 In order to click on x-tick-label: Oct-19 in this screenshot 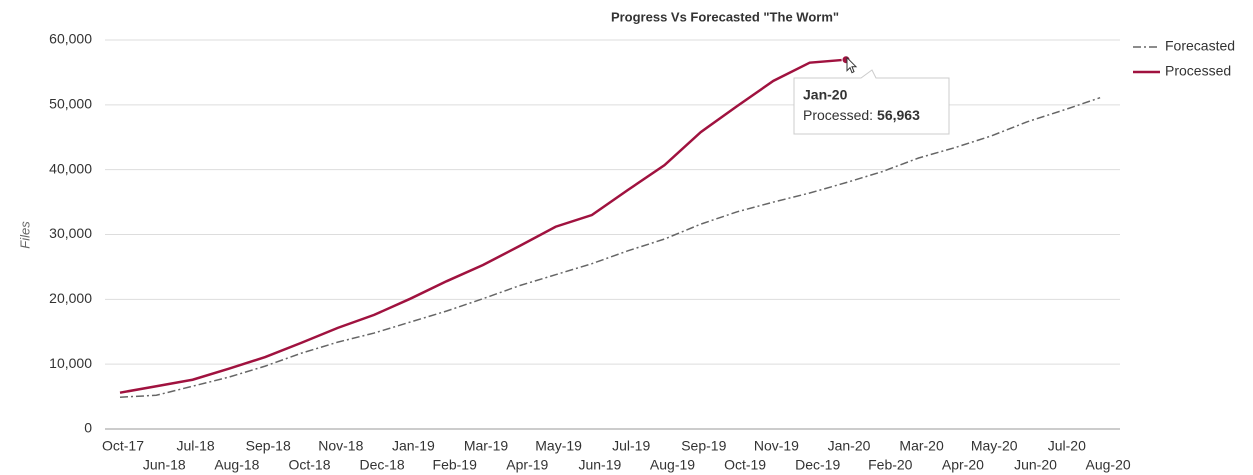, I will do `click(745, 465)`.